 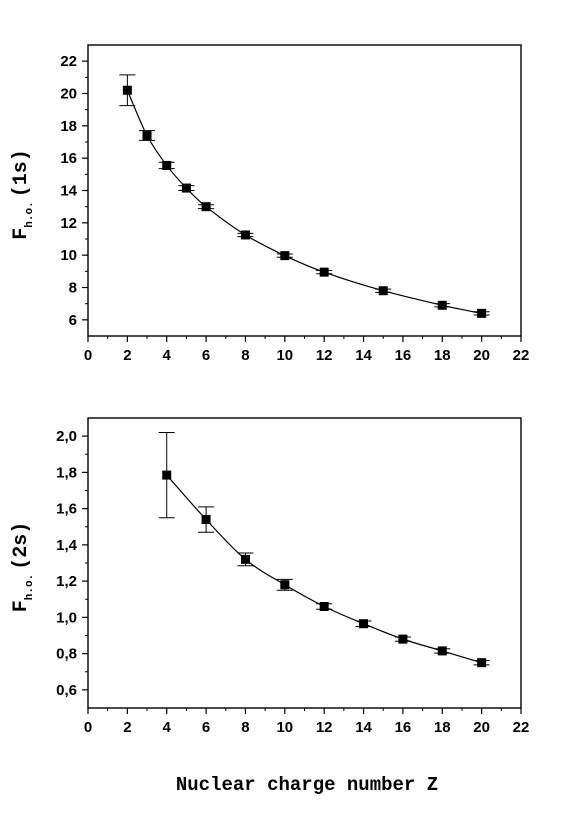 I want to click on y-tick-label: 18, so click(x=68, y=126).